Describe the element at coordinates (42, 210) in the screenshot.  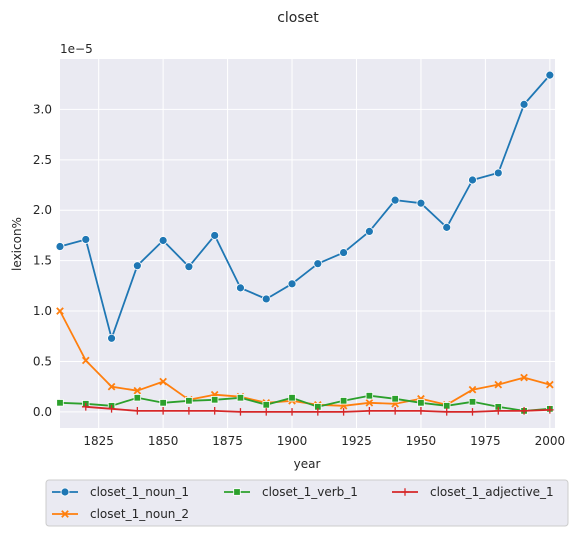
I see `y-tick-label: 2.0` at that location.